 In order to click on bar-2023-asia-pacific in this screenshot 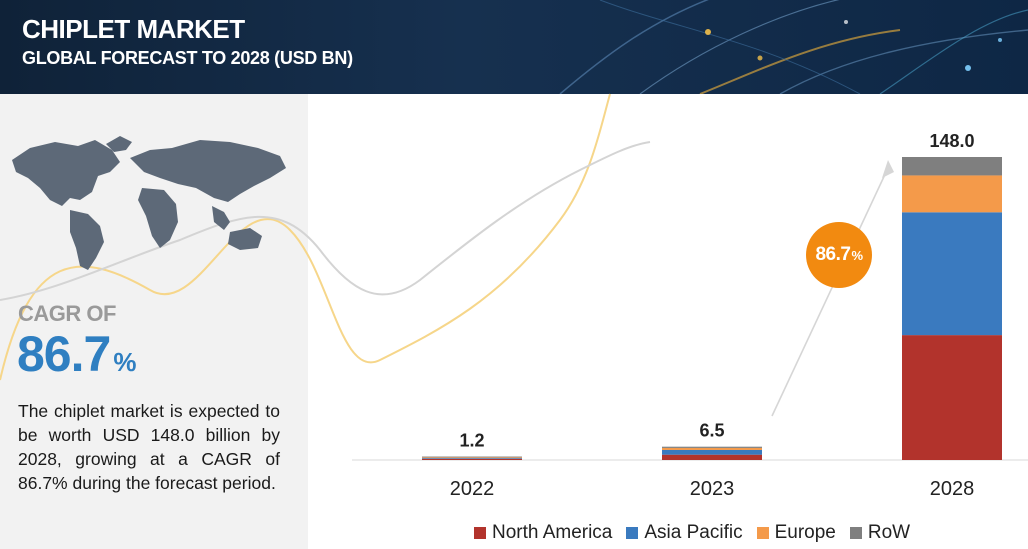, I will do `click(712, 452)`.